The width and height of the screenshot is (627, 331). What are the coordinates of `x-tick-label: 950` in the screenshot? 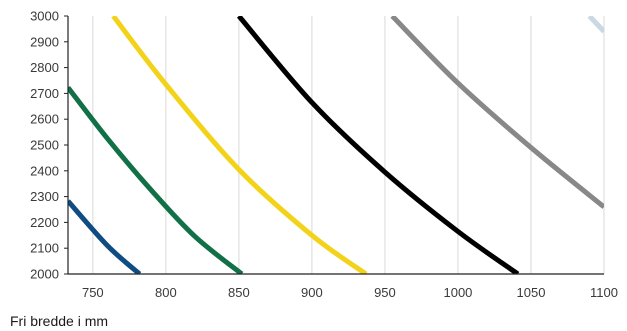 It's located at (385, 292).